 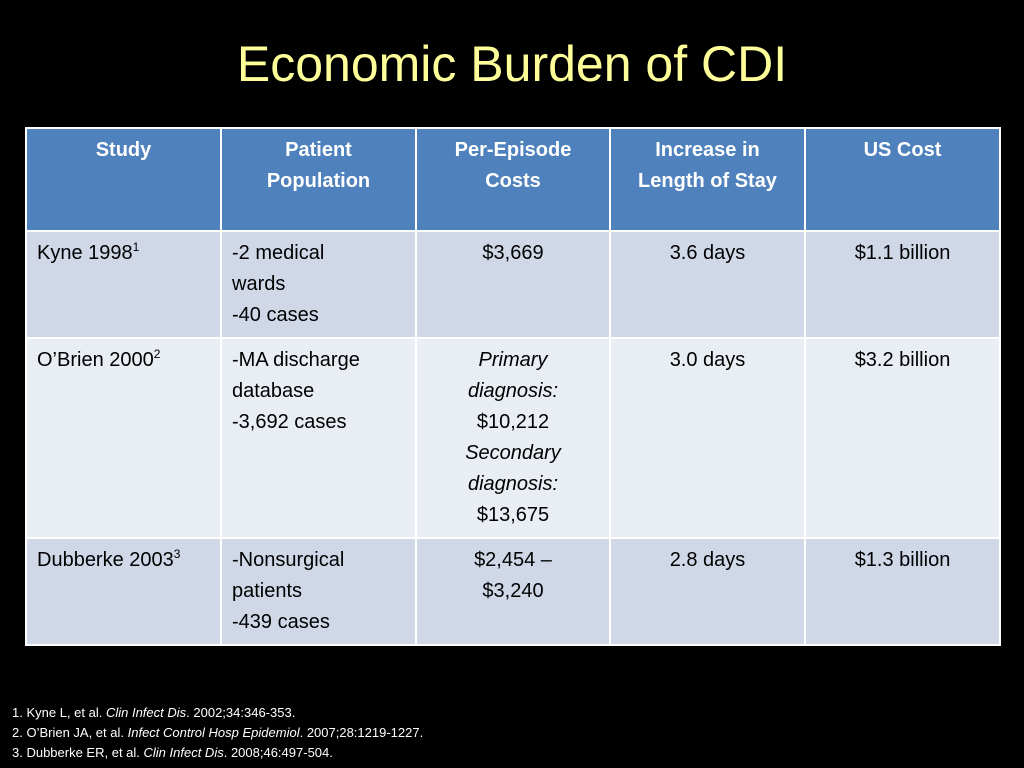 What do you see at coordinates (123, 591) in the screenshot?
I see `cell-study: Dubberke 20033` at bounding box center [123, 591].